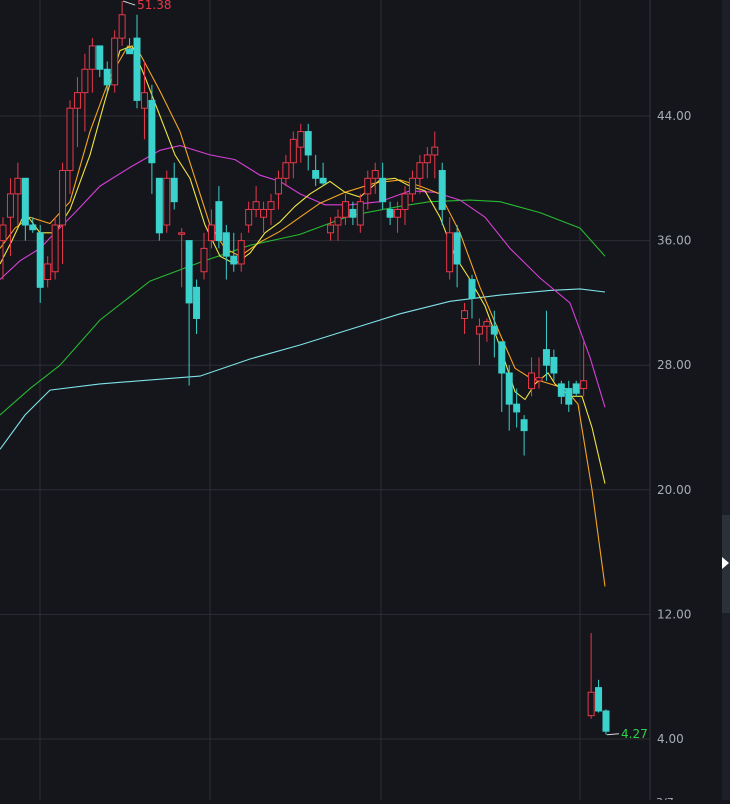 Image resolution: width=730 pixels, height=804 pixels. What do you see at coordinates (726, 400) in the screenshot?
I see `vertical-scrollbar` at bounding box center [726, 400].